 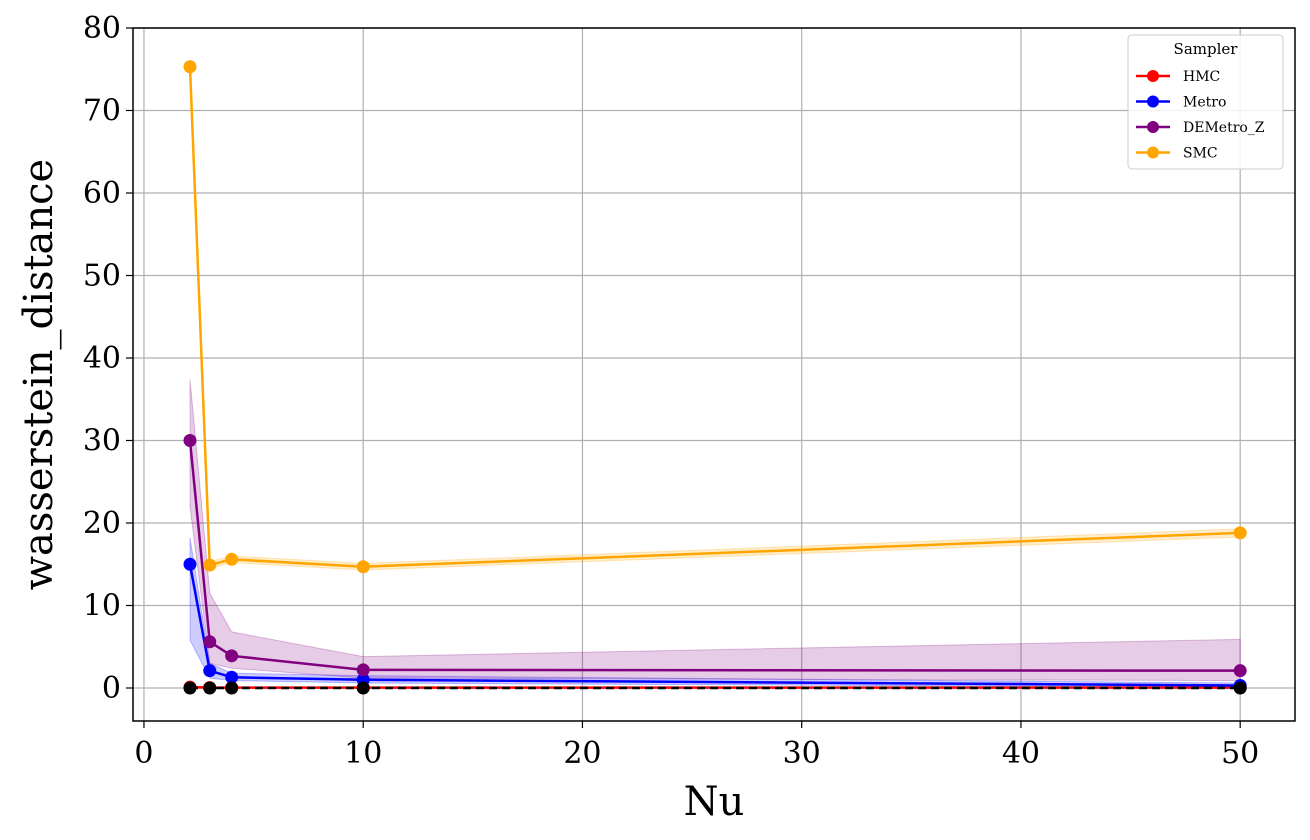 I want to click on y-tick-label: 30, so click(x=102, y=441).